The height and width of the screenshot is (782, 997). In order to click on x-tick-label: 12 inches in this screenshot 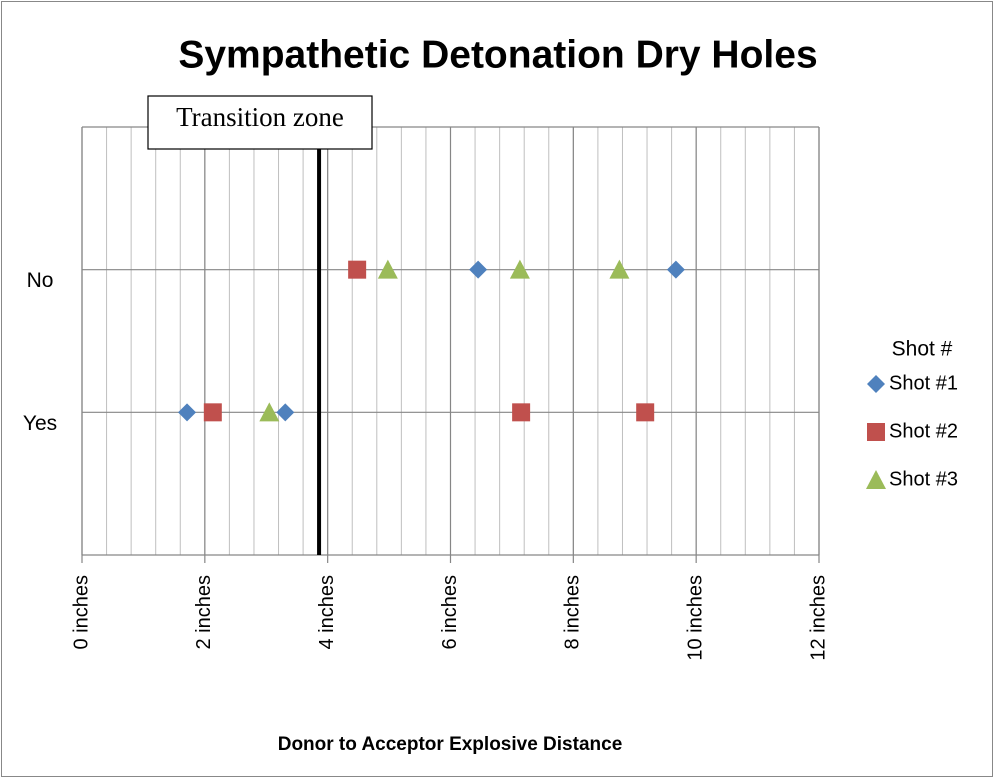, I will do `click(818, 618)`.